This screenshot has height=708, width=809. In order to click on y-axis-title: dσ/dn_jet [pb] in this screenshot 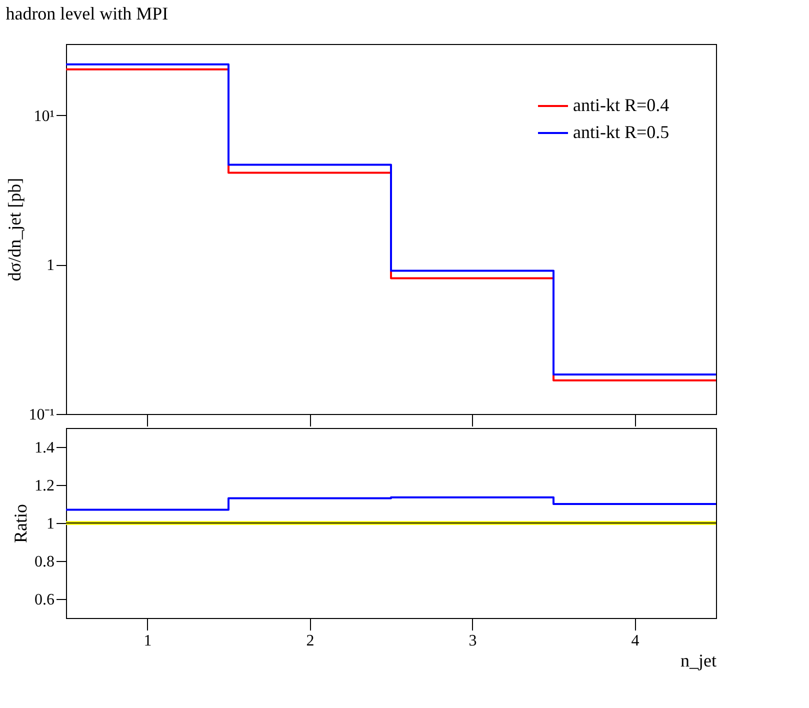, I will do `click(14, 230)`.